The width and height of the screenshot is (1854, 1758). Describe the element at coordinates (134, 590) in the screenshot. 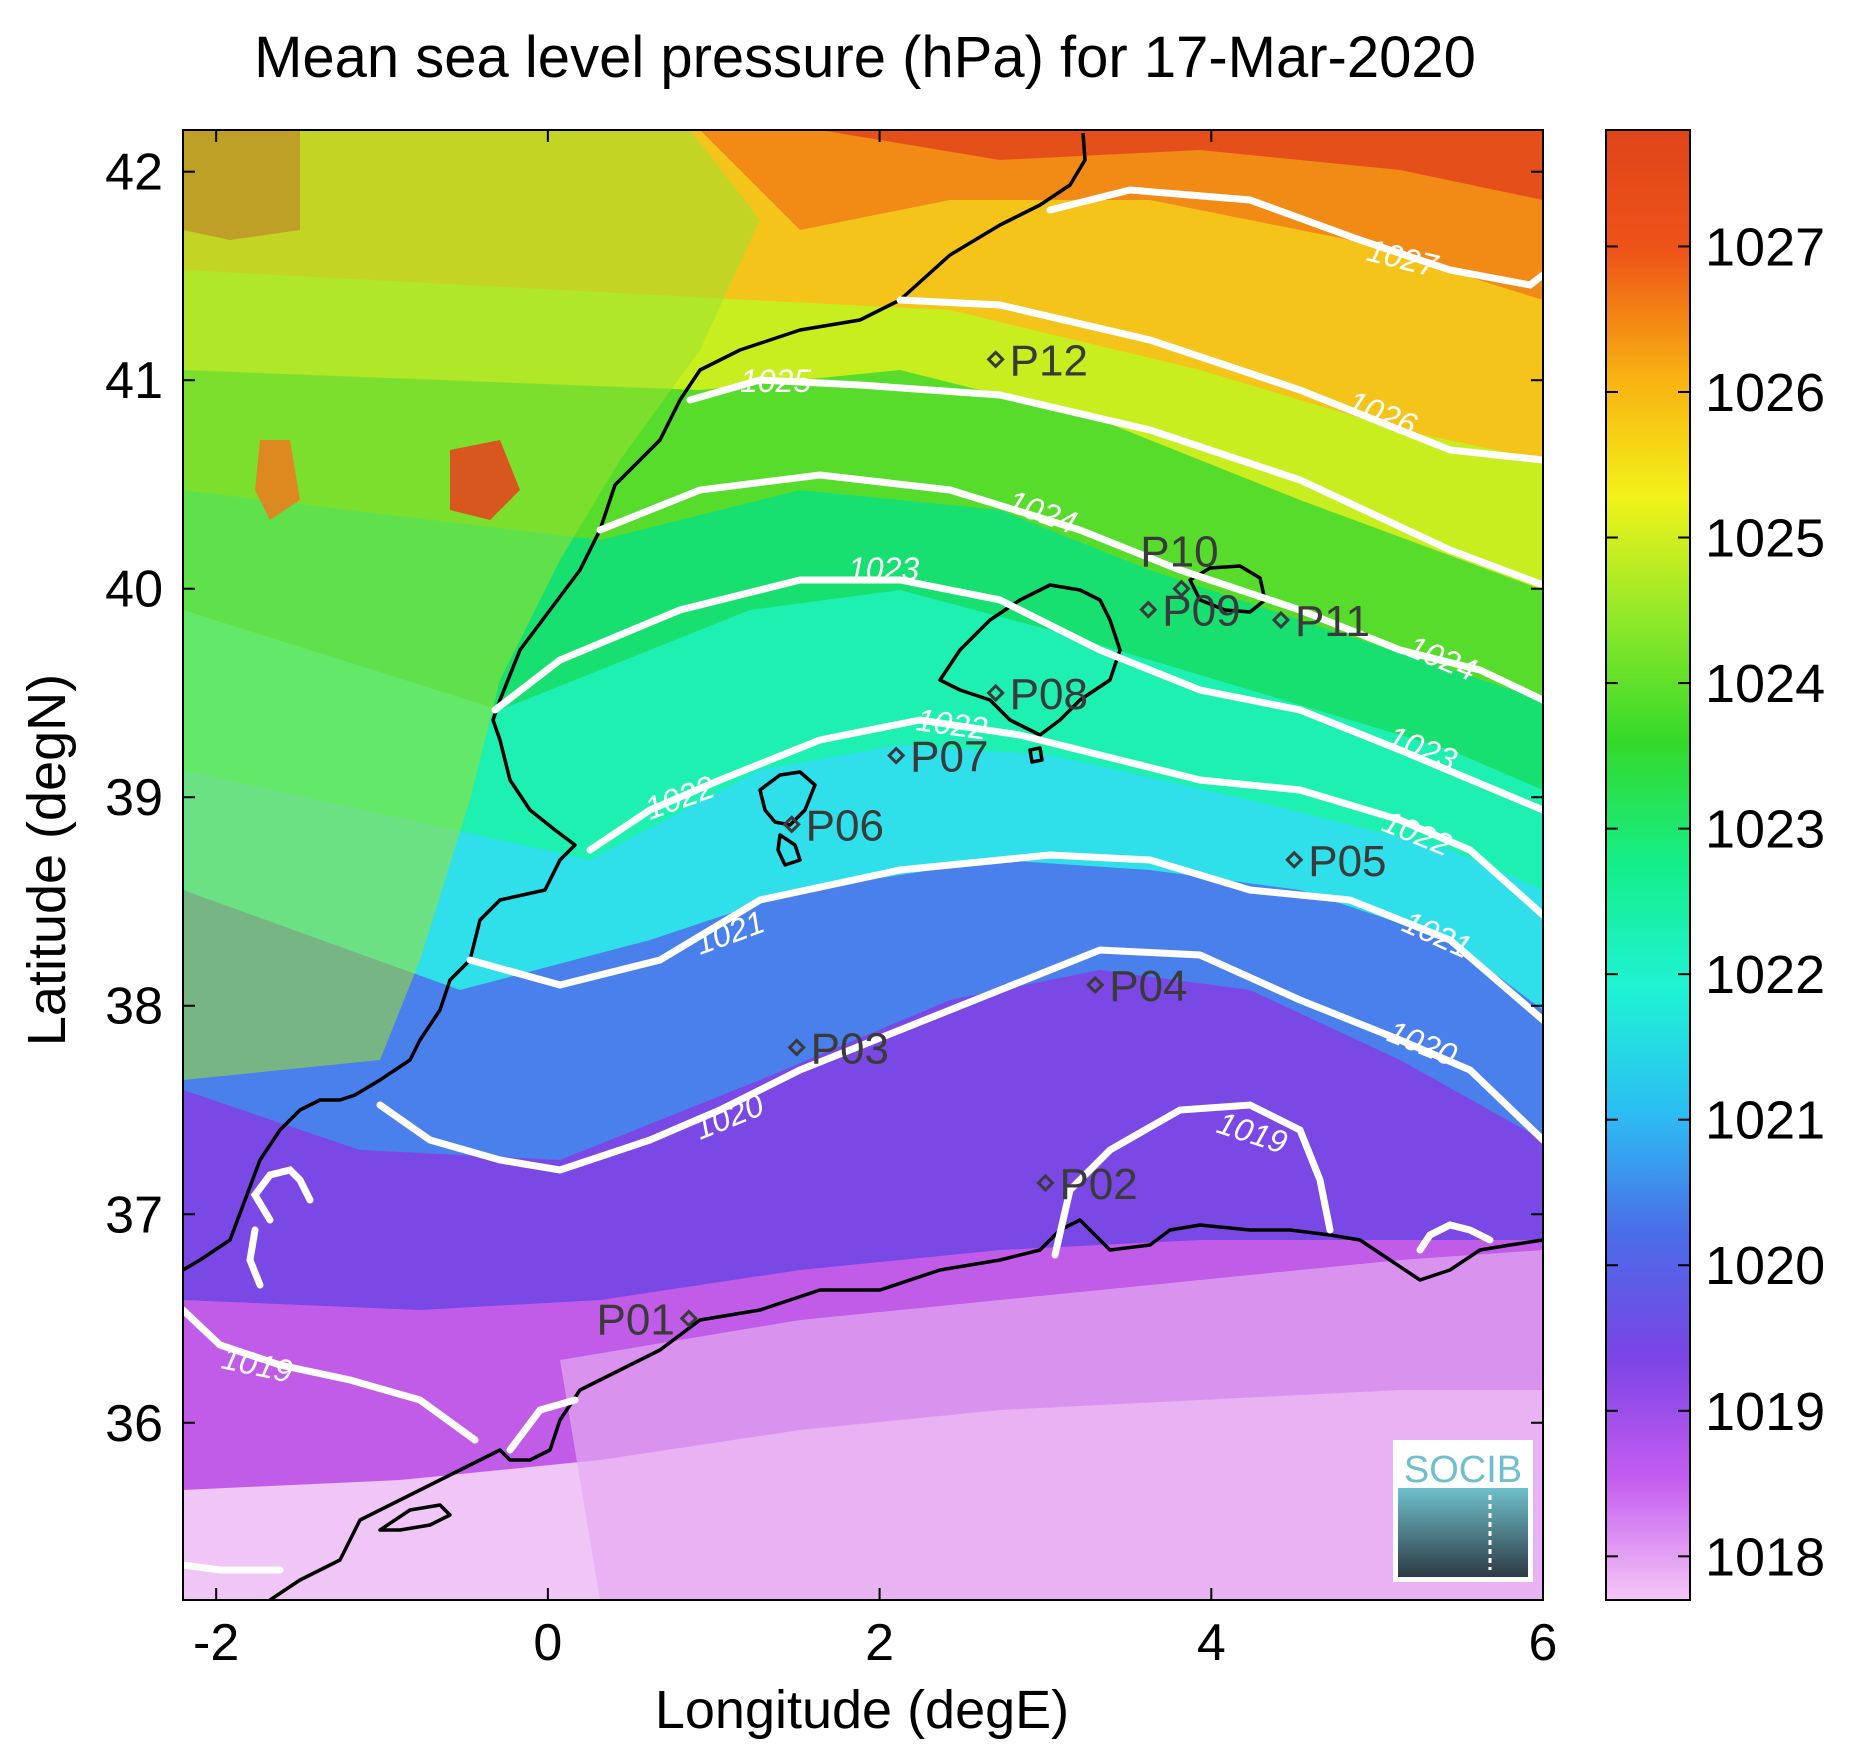

I see `y-tick-label: 40` at that location.